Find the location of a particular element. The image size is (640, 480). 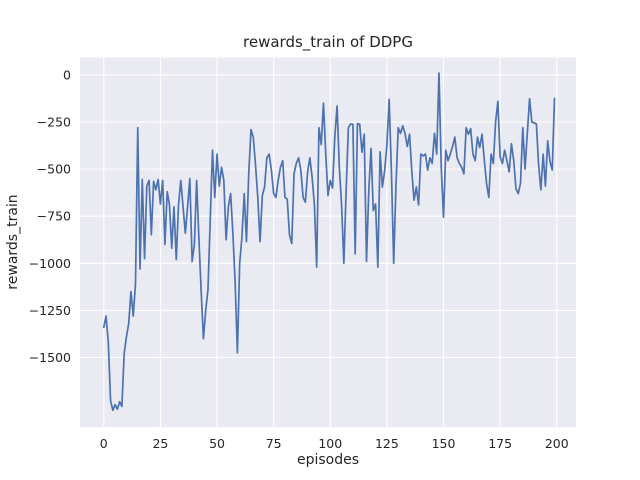

chart-title: rewards_train of DDPG is located at coordinates (328, 42).